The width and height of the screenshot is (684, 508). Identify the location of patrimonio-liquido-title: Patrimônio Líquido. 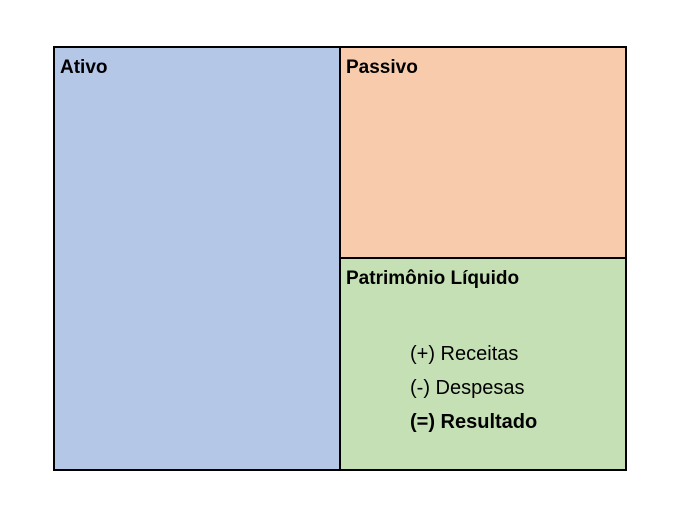
(433, 278).